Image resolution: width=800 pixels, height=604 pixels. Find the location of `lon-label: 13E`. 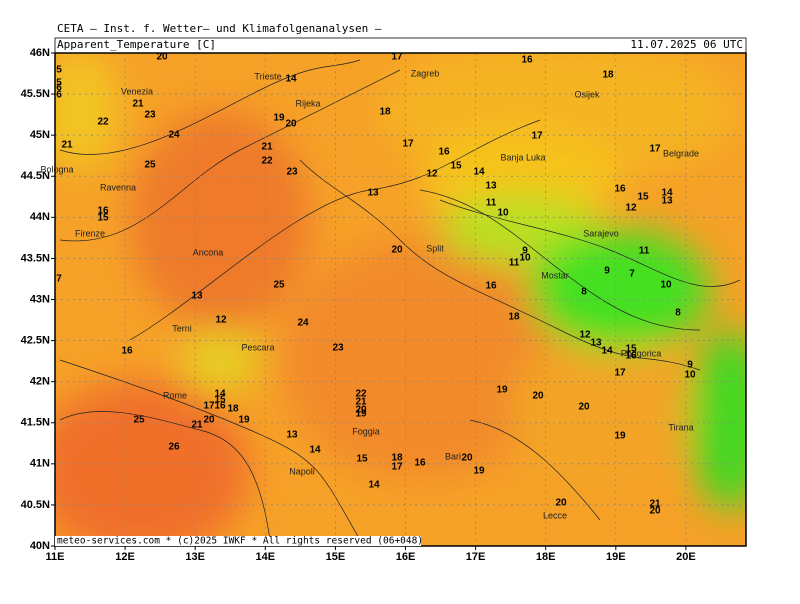

lon-label: 13E is located at coordinates (195, 557).